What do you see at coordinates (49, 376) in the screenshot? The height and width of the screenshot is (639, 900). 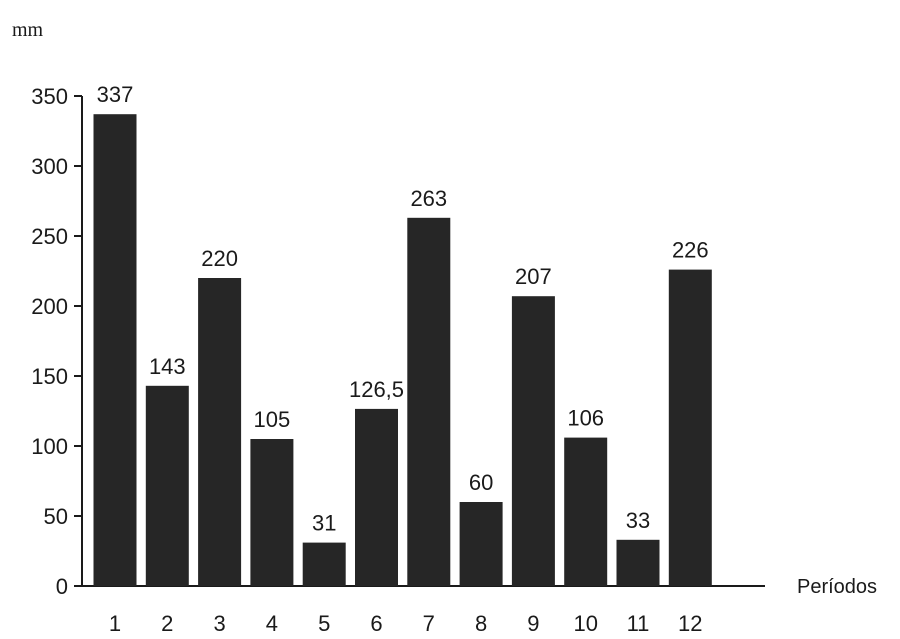 I see `y-tick-label: 150` at bounding box center [49, 376].